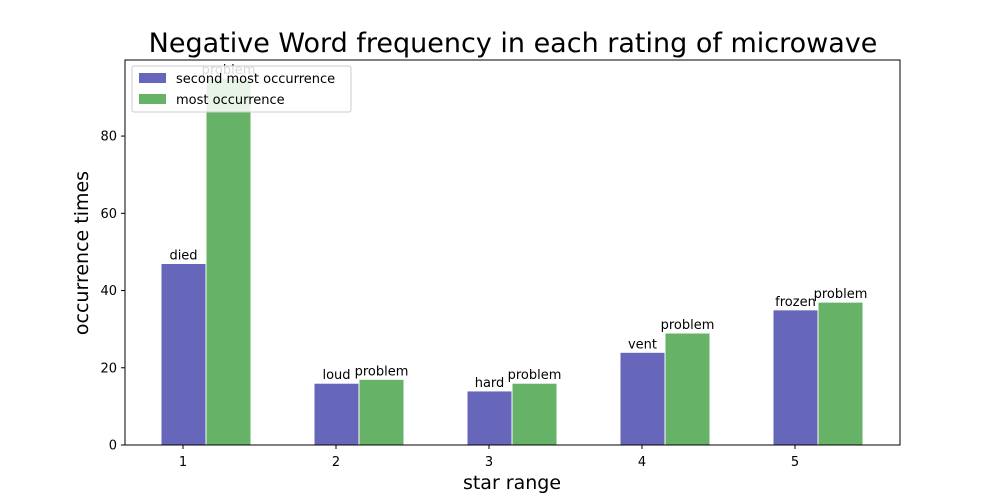  I want to click on x-tick-label: 1, so click(183, 462).